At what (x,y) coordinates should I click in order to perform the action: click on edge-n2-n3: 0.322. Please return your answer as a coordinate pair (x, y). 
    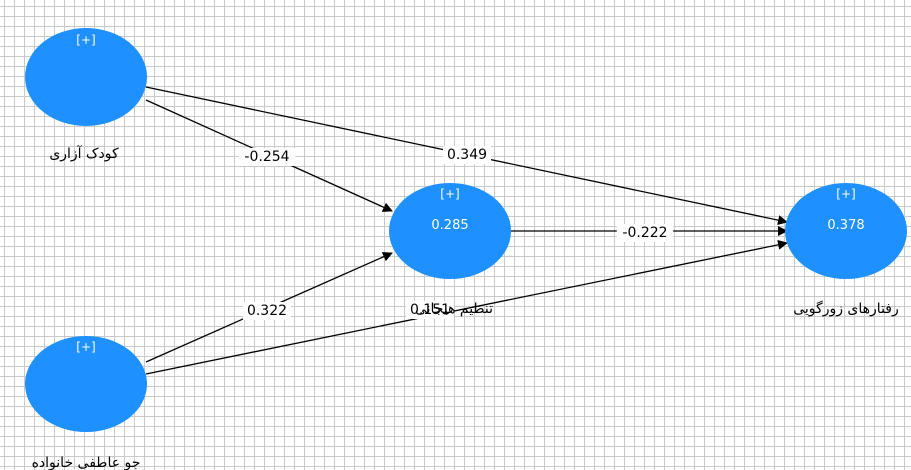
    Looking at the image, I should click on (269, 307).